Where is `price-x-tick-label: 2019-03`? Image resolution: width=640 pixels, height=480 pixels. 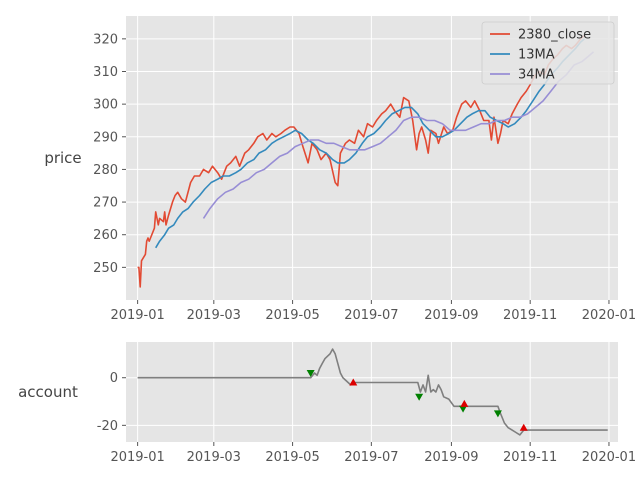
price-x-tick-label: 2019-03 is located at coordinates (214, 315).